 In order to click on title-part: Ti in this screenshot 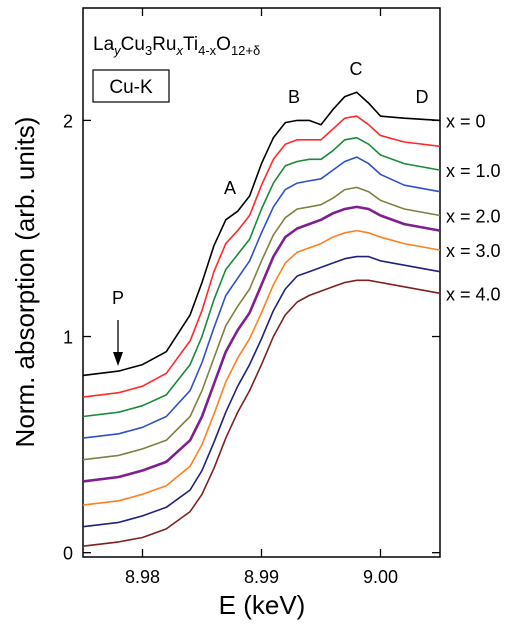, I will do `click(190, 44)`.